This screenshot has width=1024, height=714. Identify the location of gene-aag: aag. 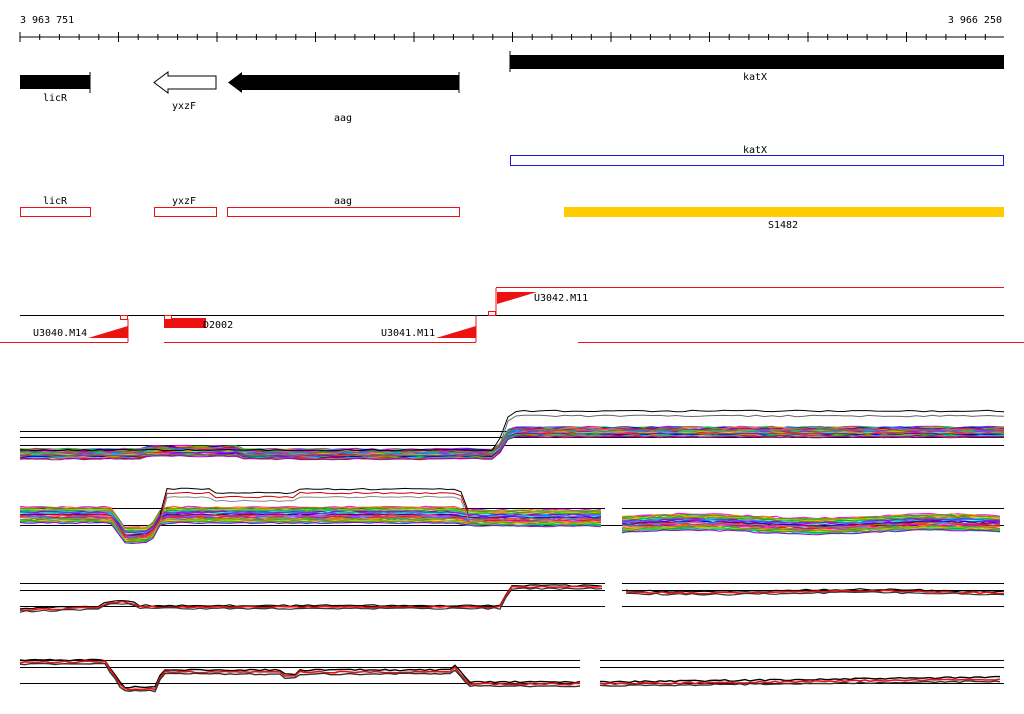
(344, 98).